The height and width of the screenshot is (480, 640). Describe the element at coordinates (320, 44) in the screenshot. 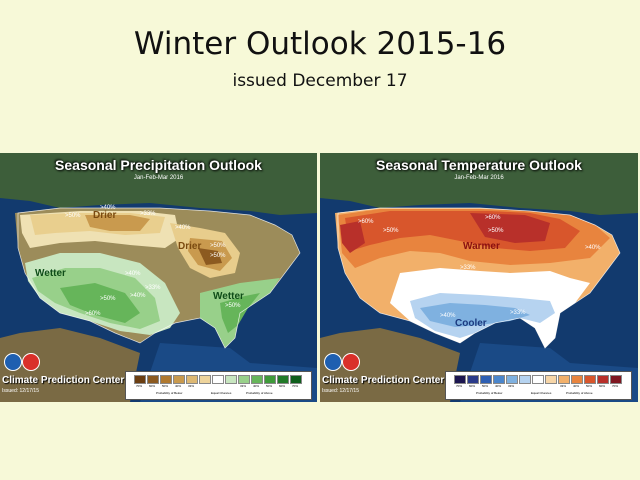

I see `slide-title: Winter Outlook 2015-16` at that location.